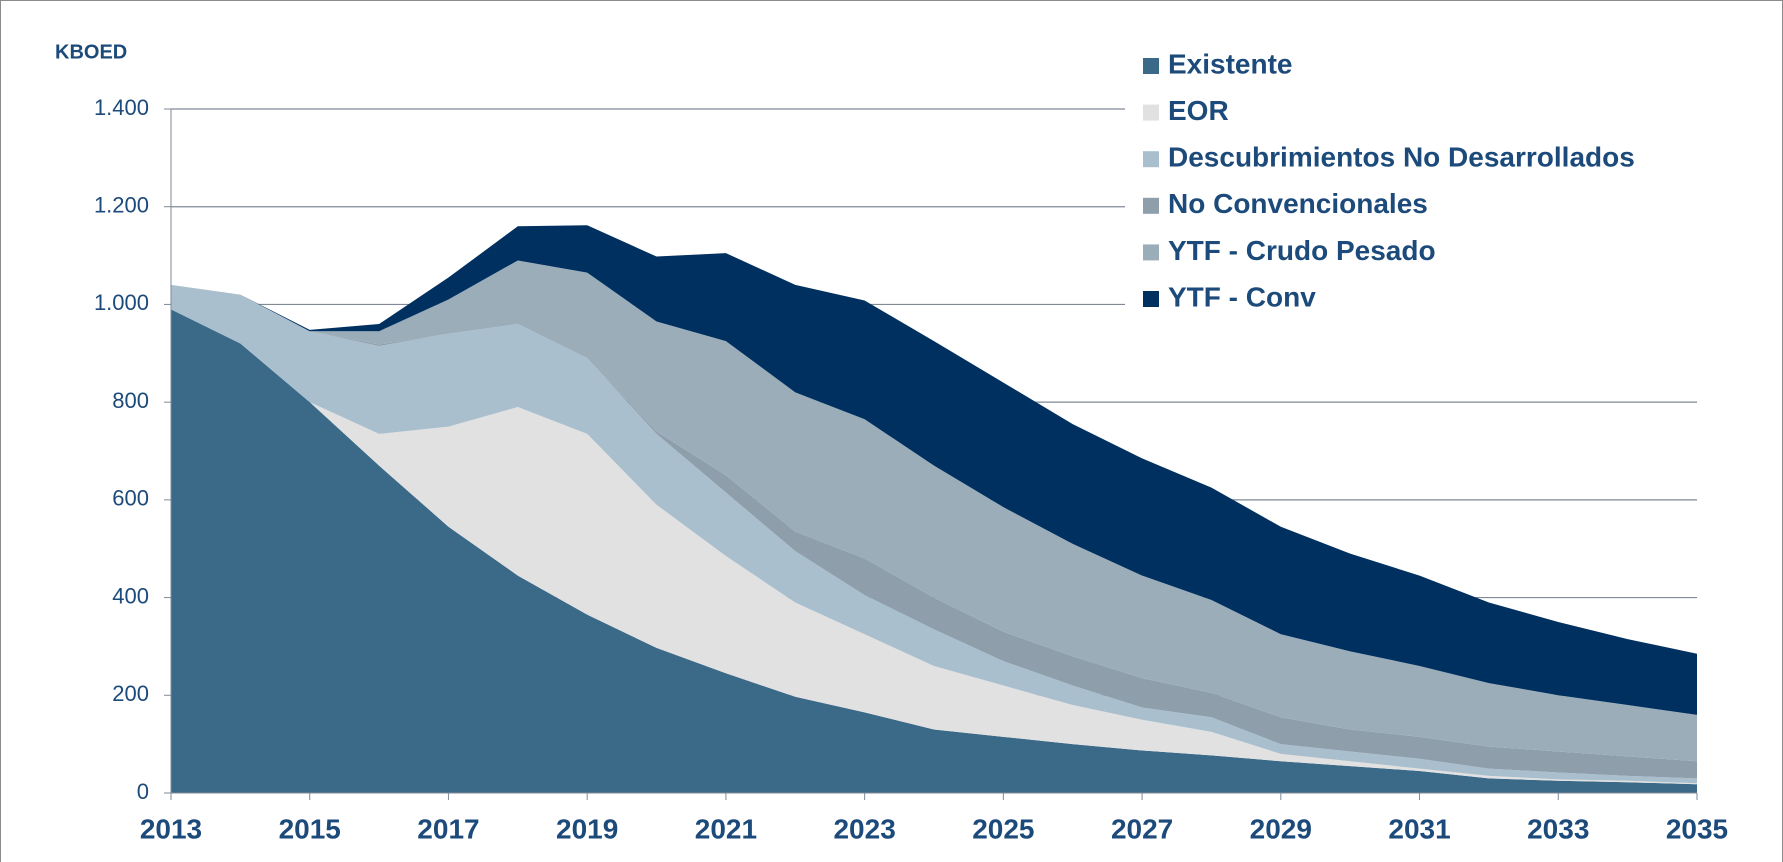  Describe the element at coordinates (1302, 250) in the screenshot. I see `legend-label: YTF - Crudo Pesado` at that location.